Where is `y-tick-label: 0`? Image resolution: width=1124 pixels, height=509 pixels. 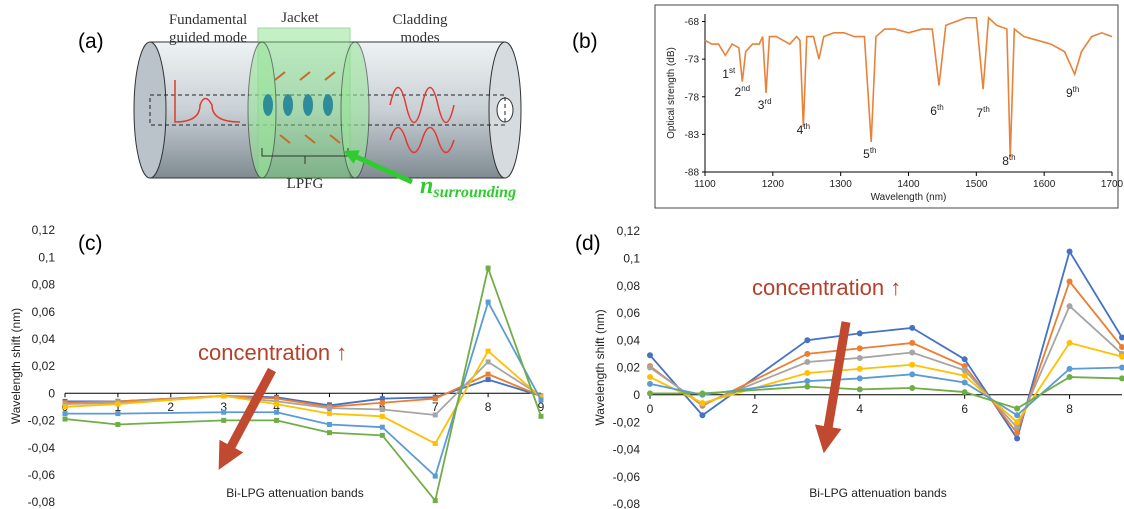 y-tick-label: 0 is located at coordinates (51, 393).